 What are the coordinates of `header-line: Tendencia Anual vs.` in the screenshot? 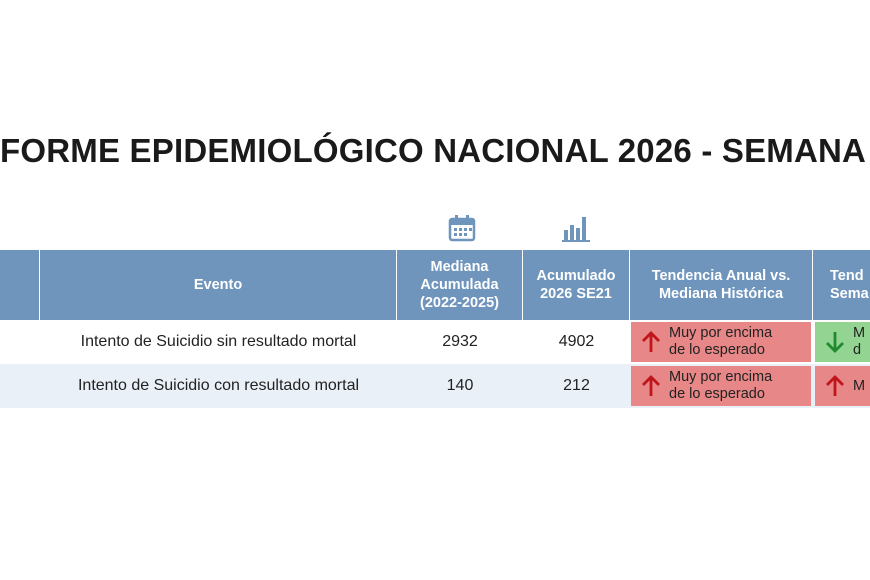 It's located at (721, 276).